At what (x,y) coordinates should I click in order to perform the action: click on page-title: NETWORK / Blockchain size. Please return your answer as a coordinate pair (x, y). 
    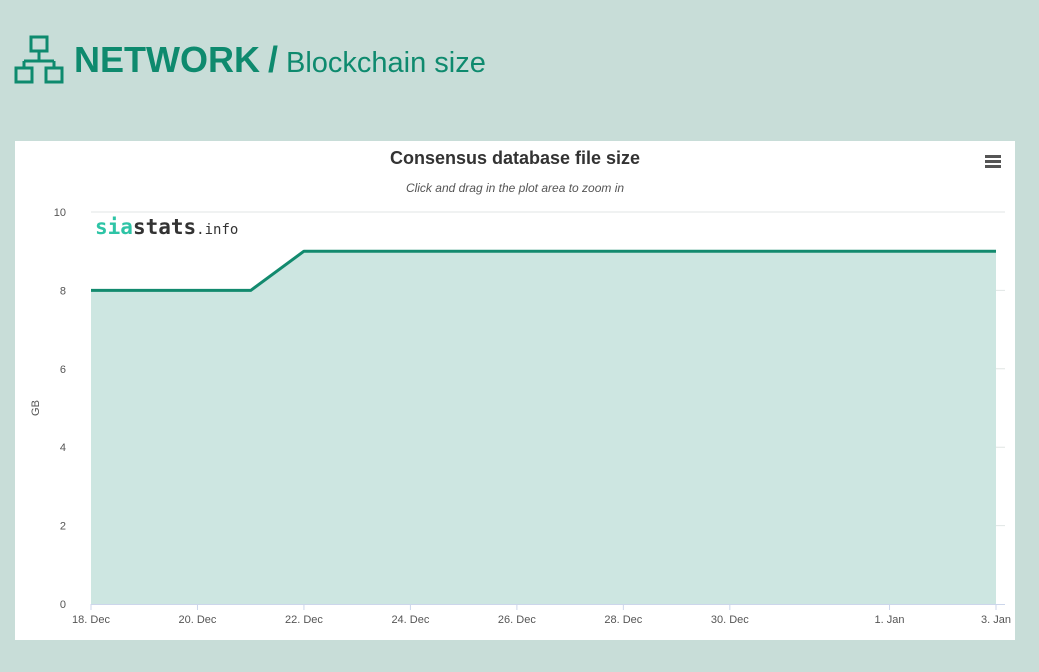
    Looking at the image, I should click on (280, 60).